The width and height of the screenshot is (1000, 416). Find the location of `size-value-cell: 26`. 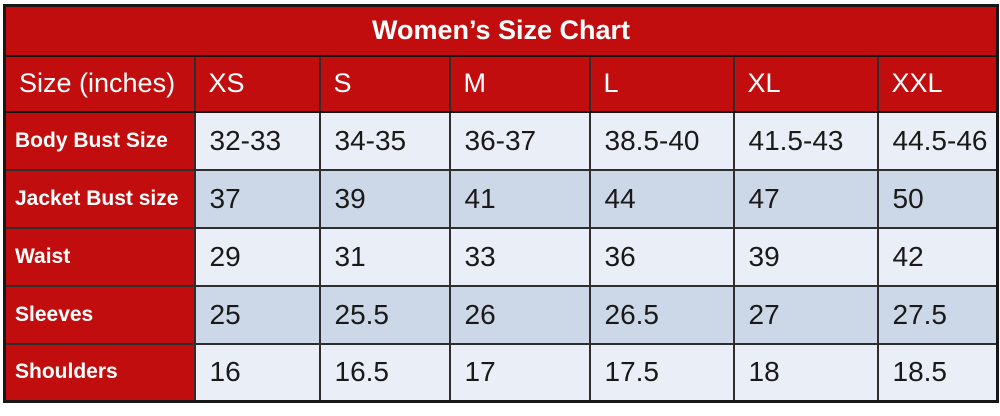

size-value-cell: 26 is located at coordinates (519, 314).